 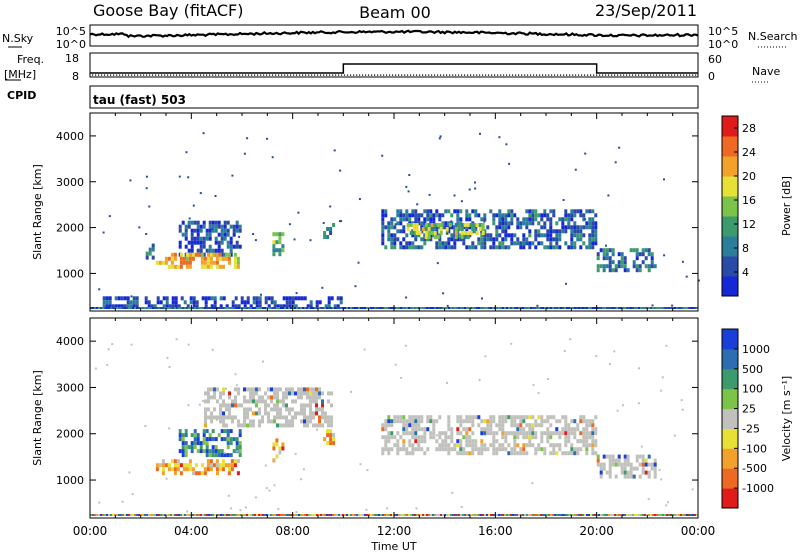 I want to click on colorbar-tick-label: -1000, so click(x=758, y=488).